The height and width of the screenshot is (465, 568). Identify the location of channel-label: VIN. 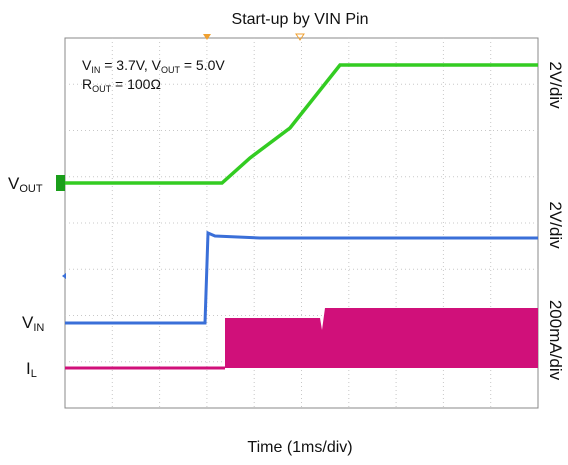
(33, 323).